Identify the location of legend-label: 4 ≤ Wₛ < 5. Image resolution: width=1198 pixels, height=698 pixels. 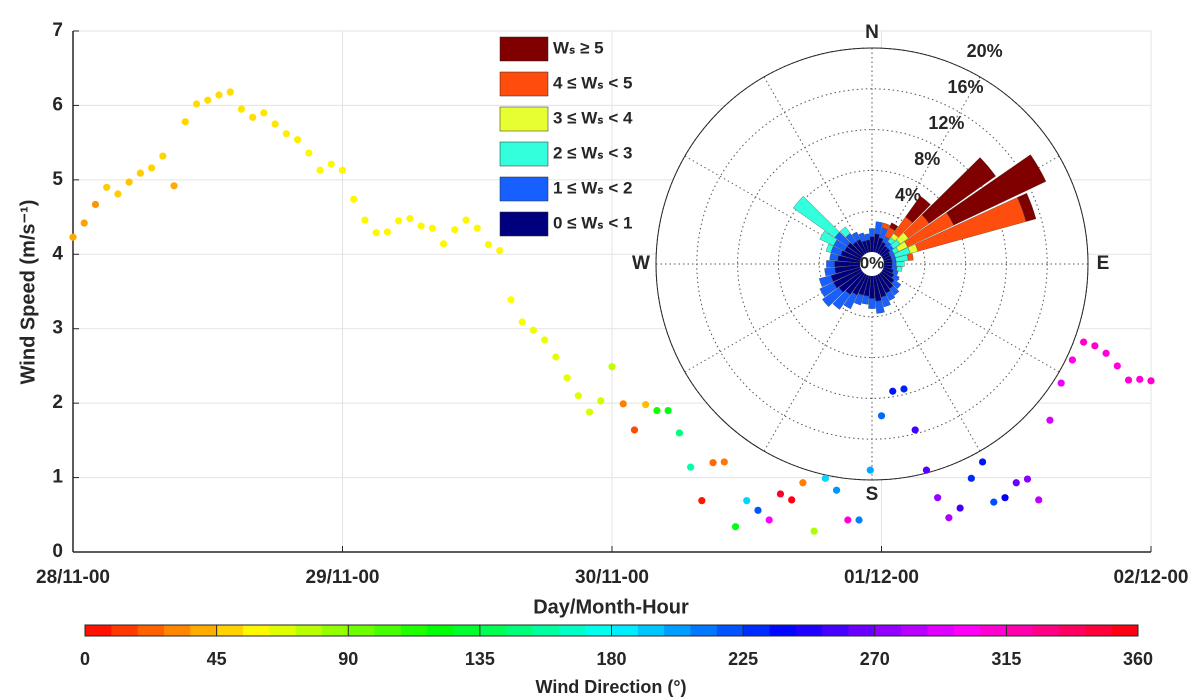
(592, 82).